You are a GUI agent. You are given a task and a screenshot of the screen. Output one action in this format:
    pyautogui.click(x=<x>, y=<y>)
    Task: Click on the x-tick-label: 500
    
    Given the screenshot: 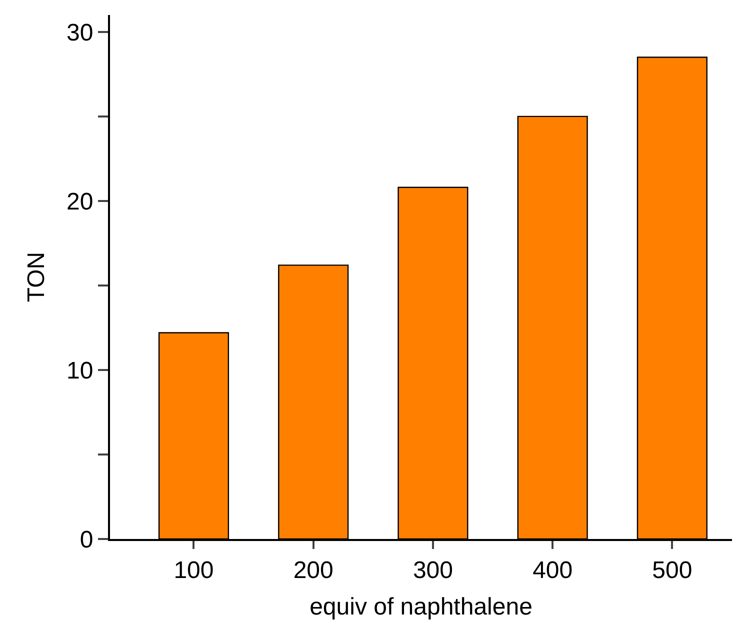 What is the action you would take?
    pyautogui.click(x=672, y=570)
    